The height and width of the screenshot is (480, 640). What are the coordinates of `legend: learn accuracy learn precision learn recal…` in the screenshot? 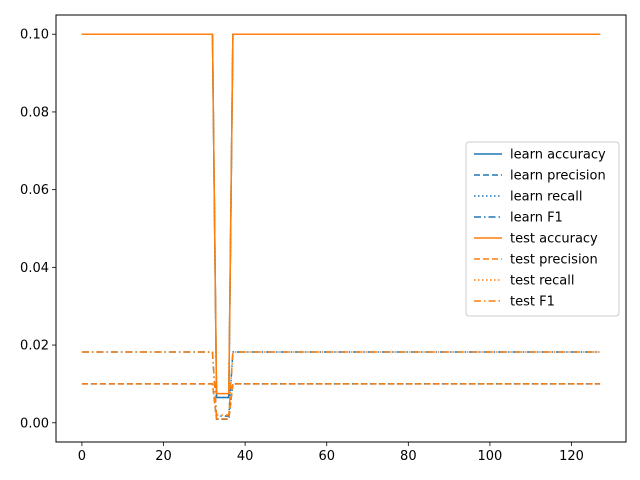 It's located at (542, 229).